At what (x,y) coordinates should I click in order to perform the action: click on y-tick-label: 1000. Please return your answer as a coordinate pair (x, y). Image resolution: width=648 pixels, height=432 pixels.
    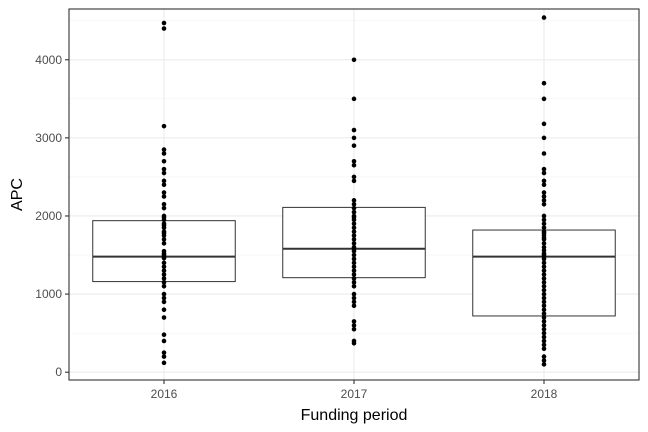
    Looking at the image, I should click on (48, 294).